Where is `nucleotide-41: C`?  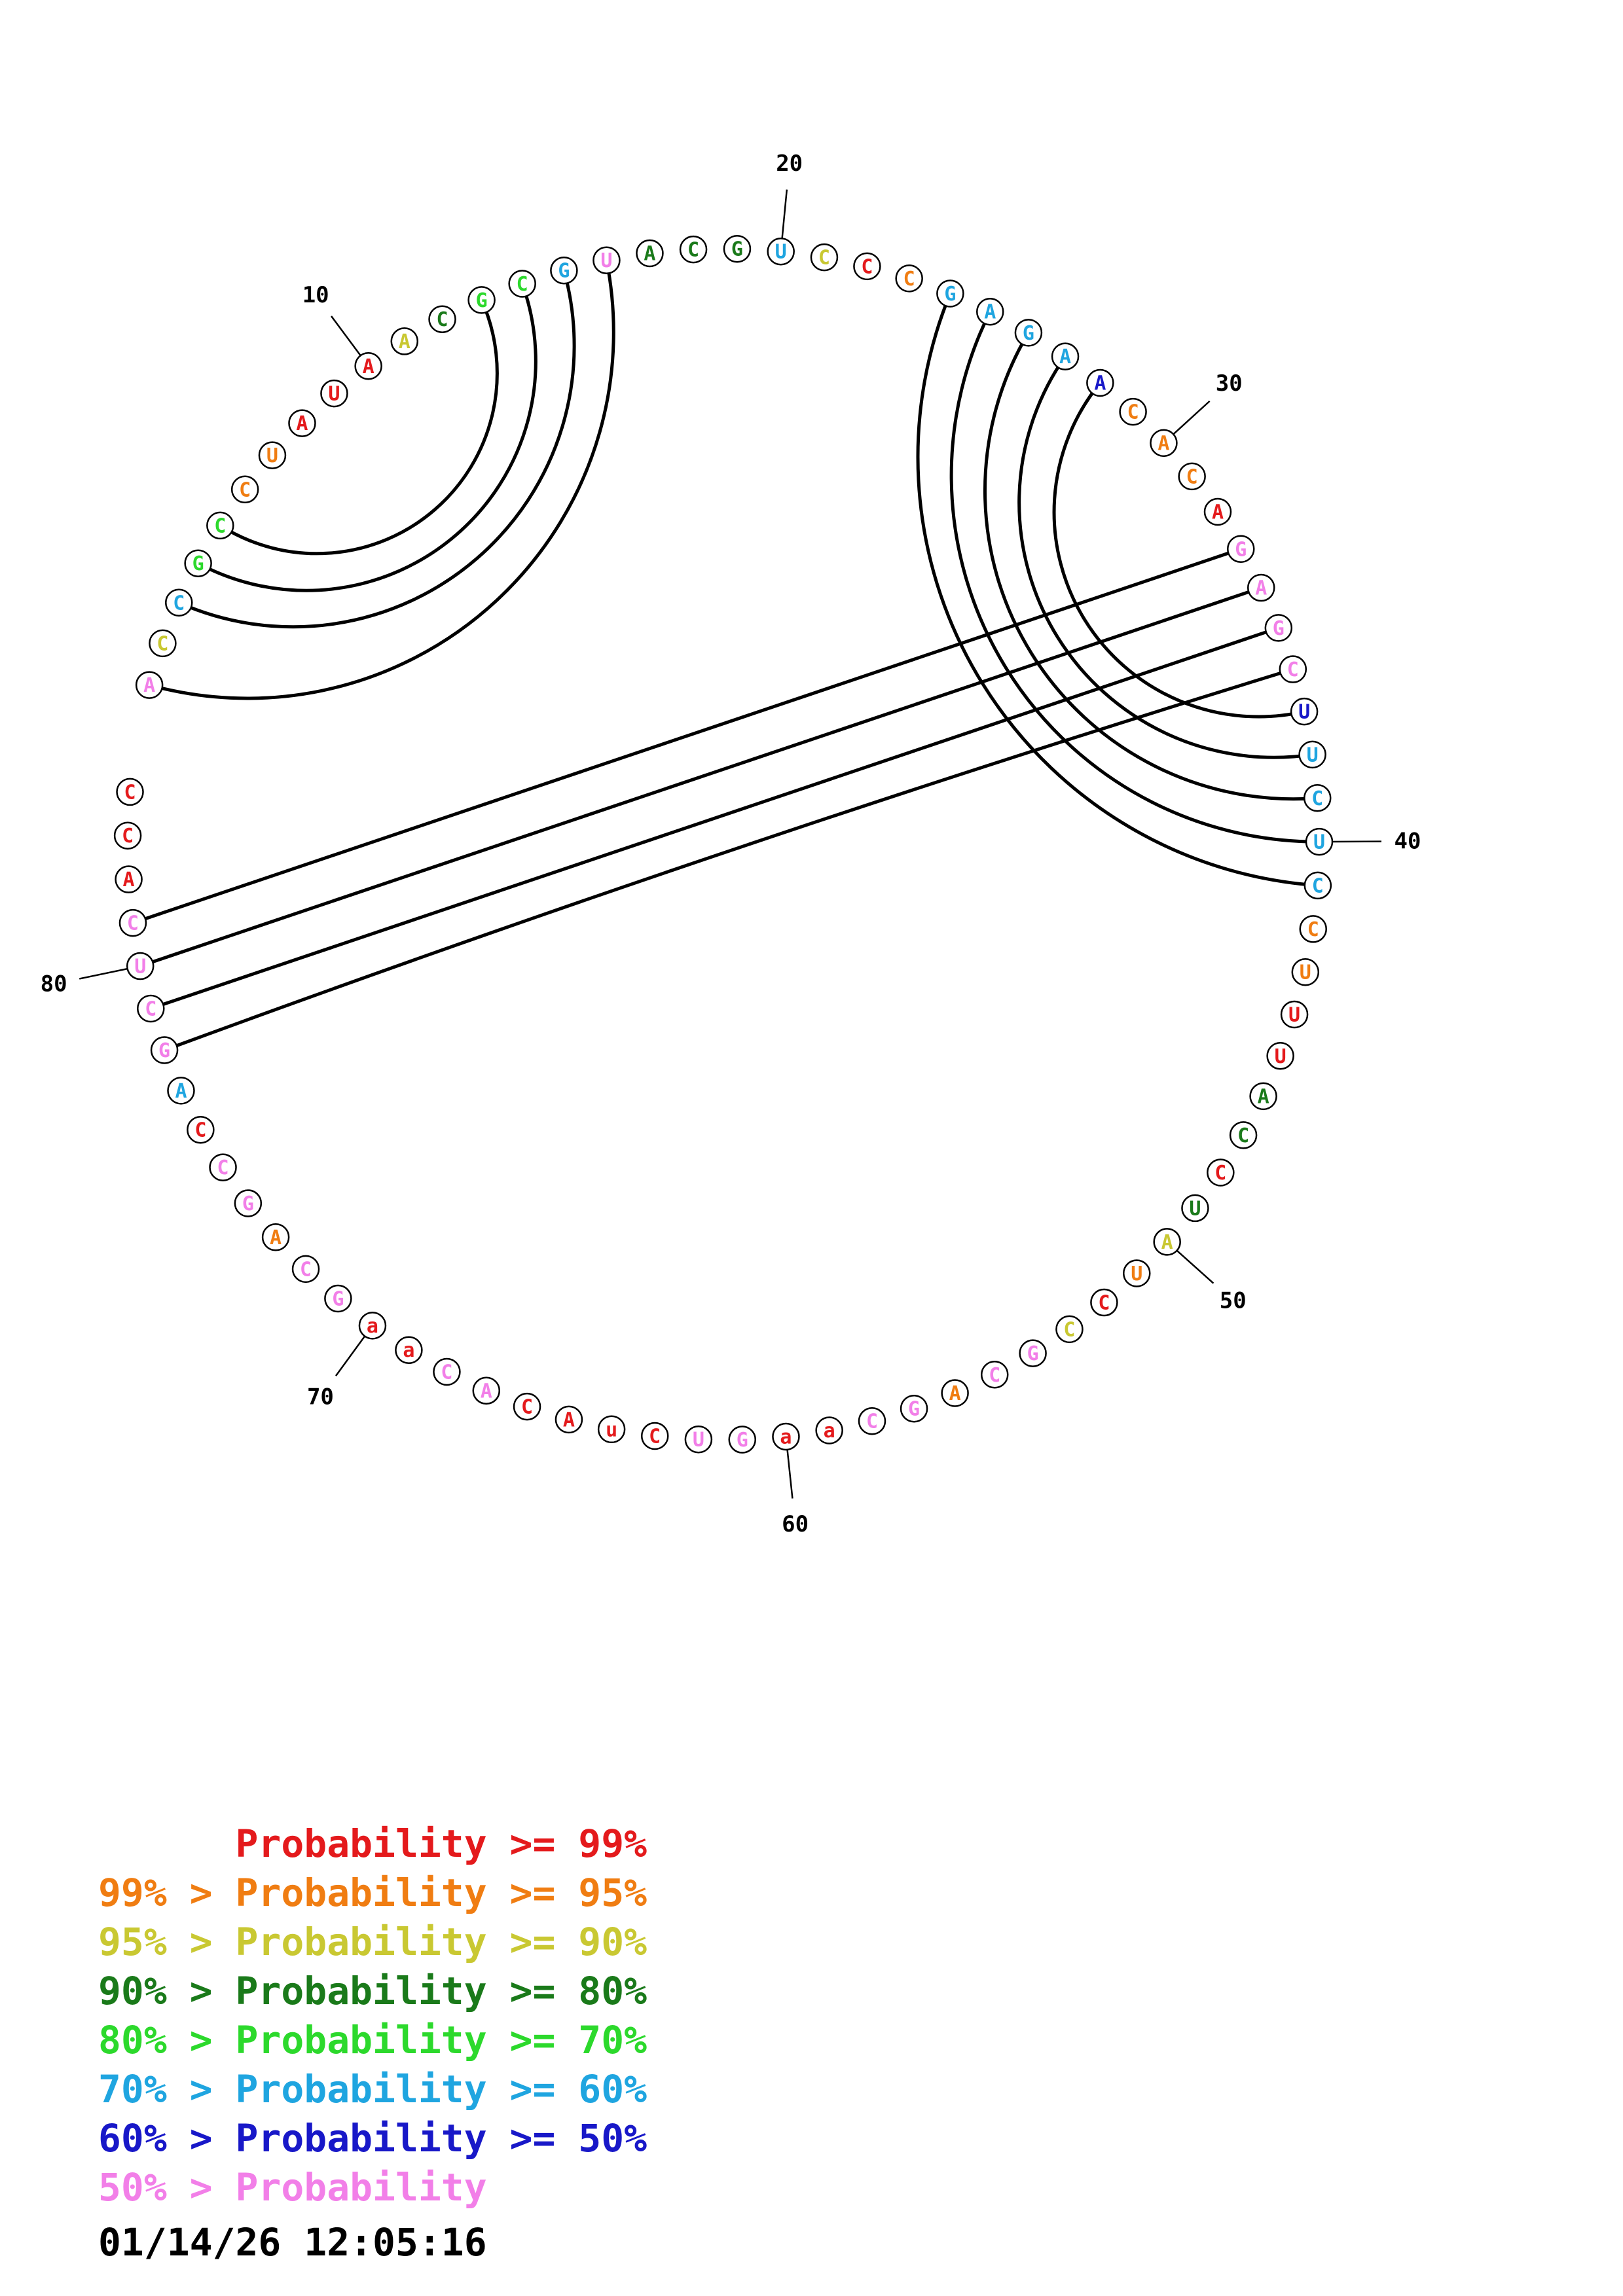
nucleotide-41: C is located at coordinates (1318, 885).